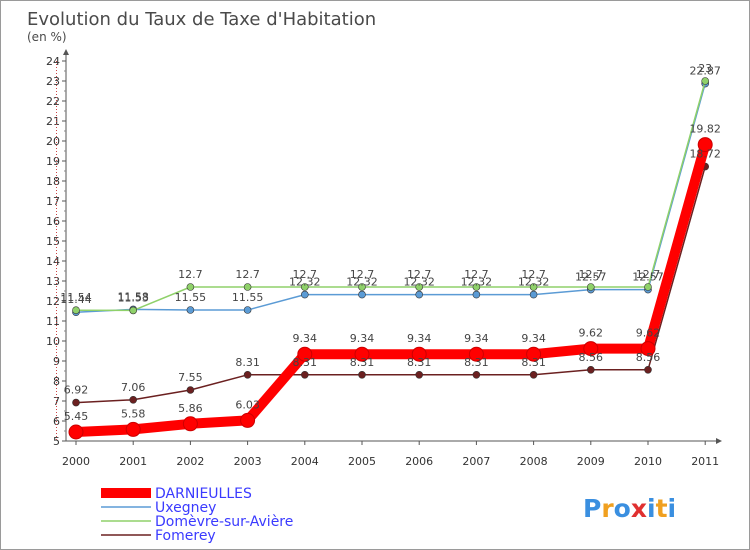 This screenshot has height=550, width=750. What do you see at coordinates (76, 461) in the screenshot?
I see `x-tick-label: 2000` at bounding box center [76, 461].